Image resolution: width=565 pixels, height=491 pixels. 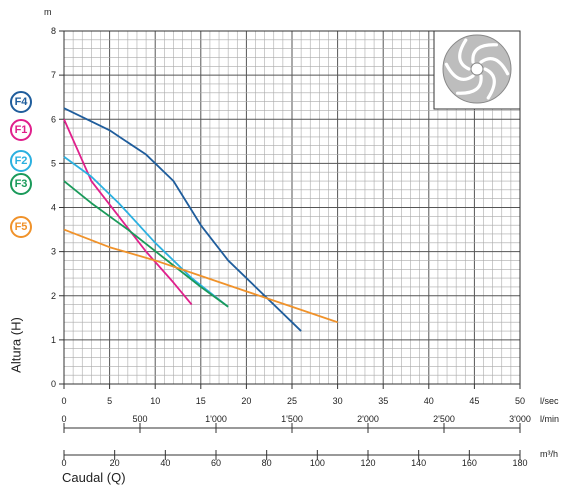 I want to click on y-axis-title: Altura (H), so click(x=16, y=345).